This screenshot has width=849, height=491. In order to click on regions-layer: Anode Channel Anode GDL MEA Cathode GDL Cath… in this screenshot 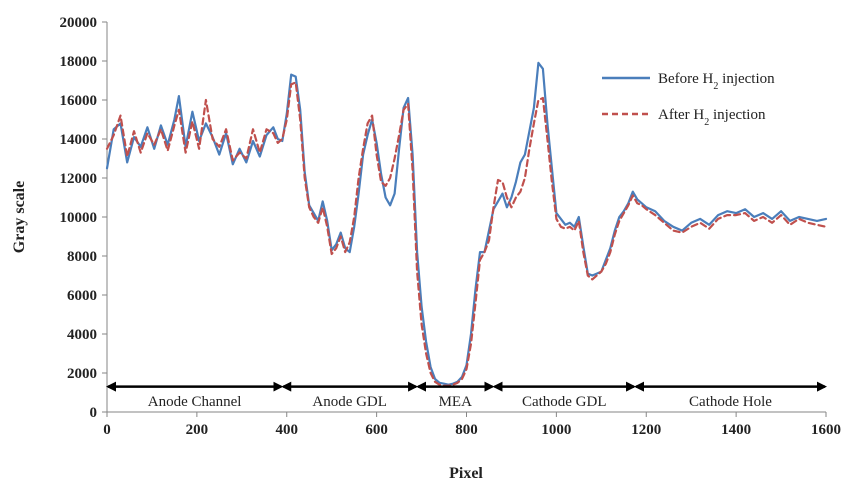, I will do `click(466, 395)`.